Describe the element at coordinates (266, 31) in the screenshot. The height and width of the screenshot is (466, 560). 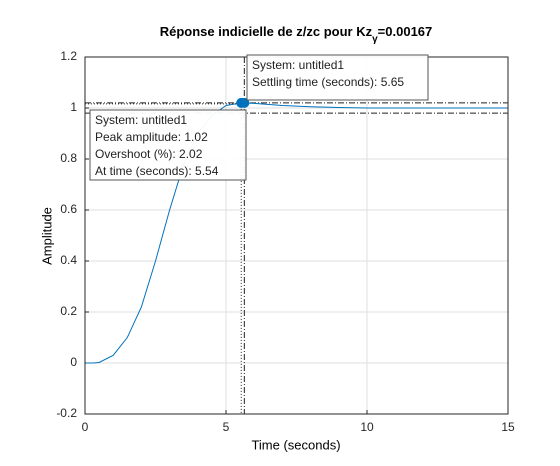
I see `title-main: Réponse indicielle de z/zc pour Kz` at that location.